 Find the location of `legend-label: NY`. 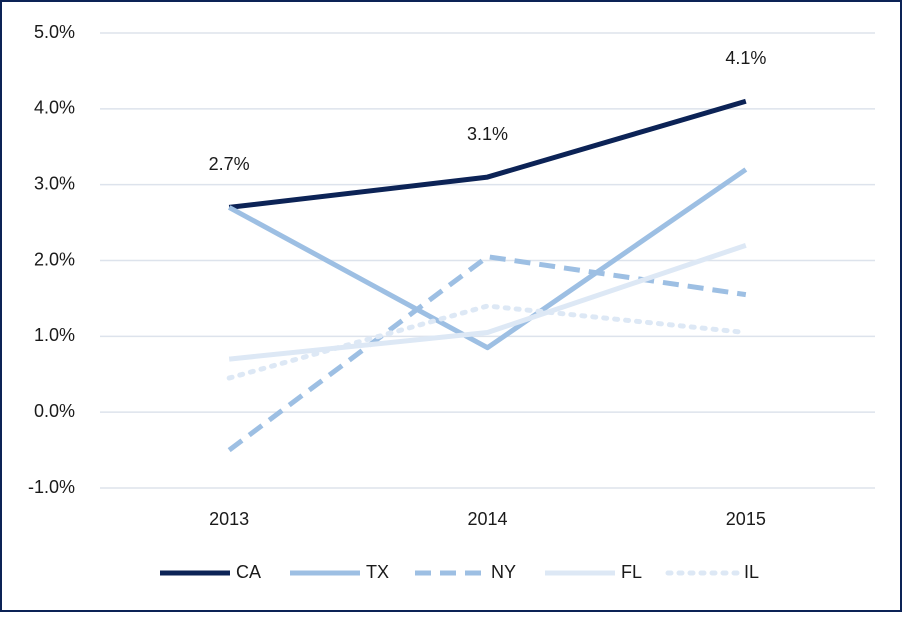

legend-label: NY is located at coordinates (503, 572).